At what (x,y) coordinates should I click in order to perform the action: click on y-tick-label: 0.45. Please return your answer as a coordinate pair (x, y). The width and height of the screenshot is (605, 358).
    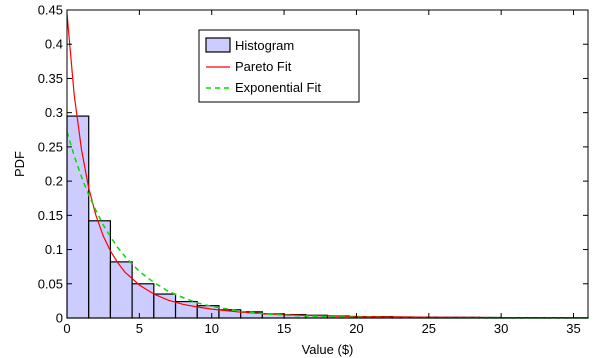
    Looking at the image, I should click on (50, 10).